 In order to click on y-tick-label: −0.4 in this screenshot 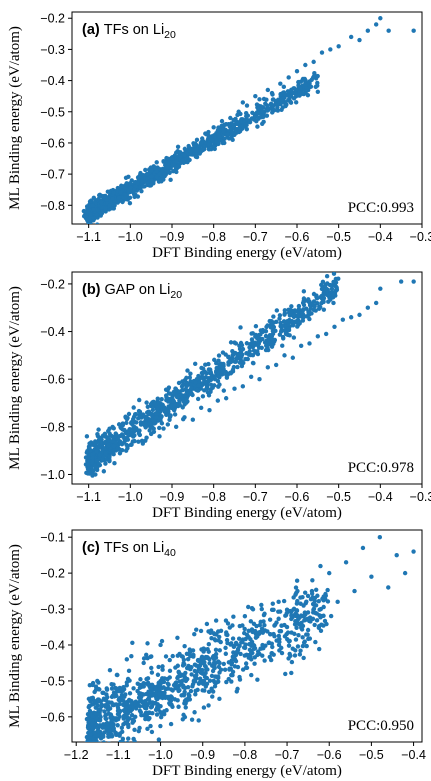, I will do `click(52, 81)`.